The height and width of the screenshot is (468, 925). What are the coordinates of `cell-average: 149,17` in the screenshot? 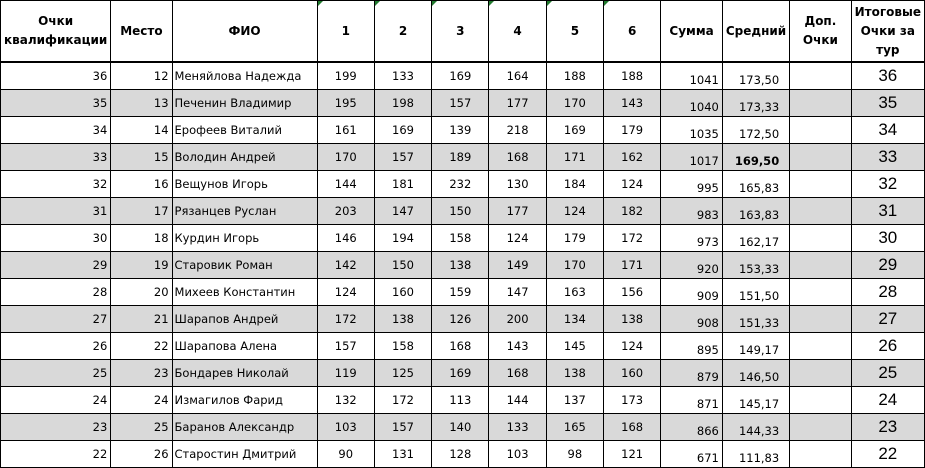 It's located at (756, 346).